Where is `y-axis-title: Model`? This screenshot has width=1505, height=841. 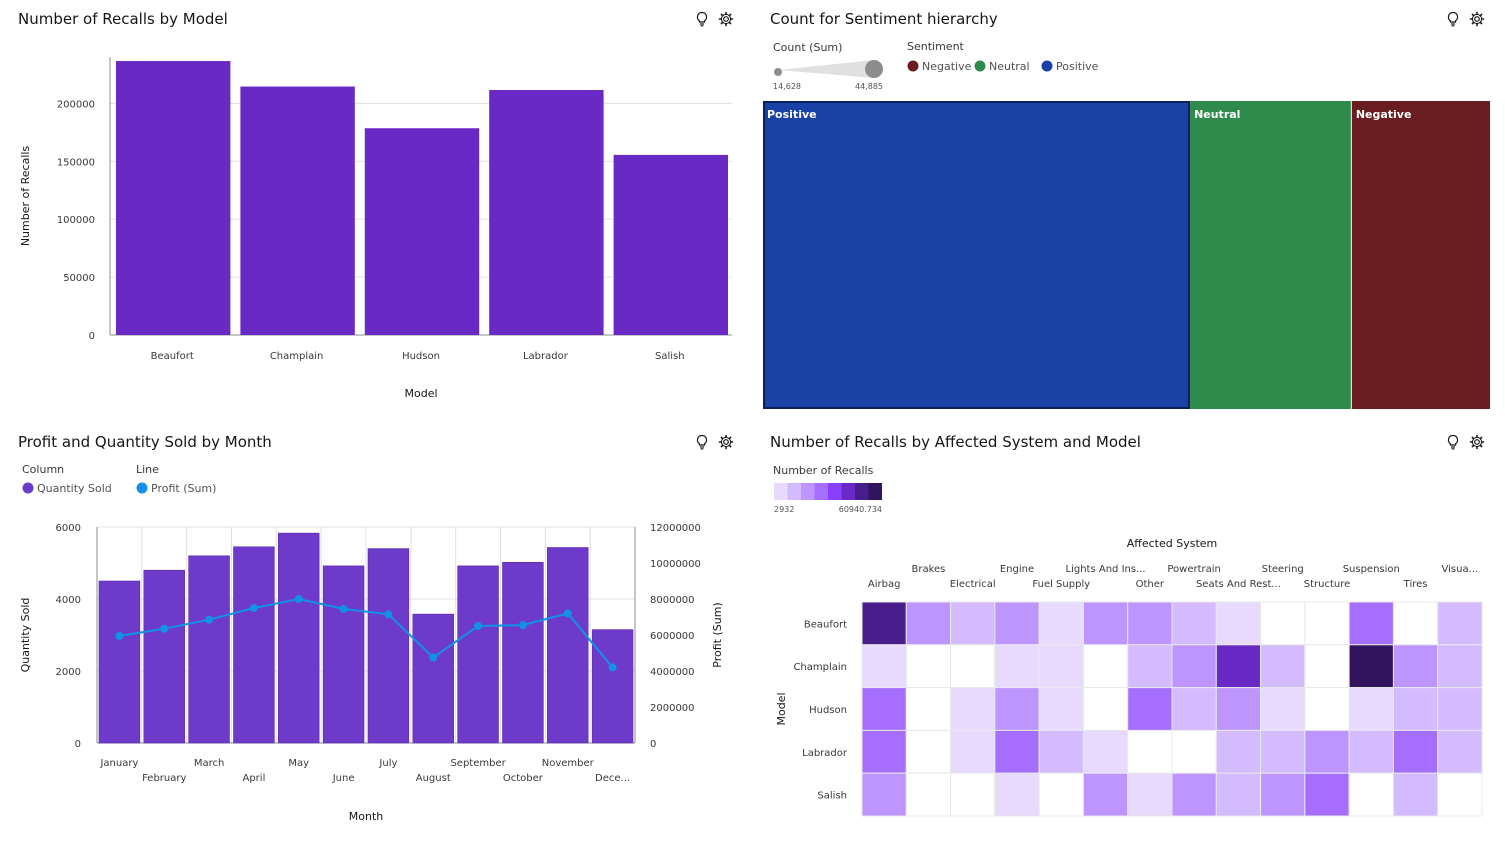 y-axis-title: Model is located at coordinates (781, 708).